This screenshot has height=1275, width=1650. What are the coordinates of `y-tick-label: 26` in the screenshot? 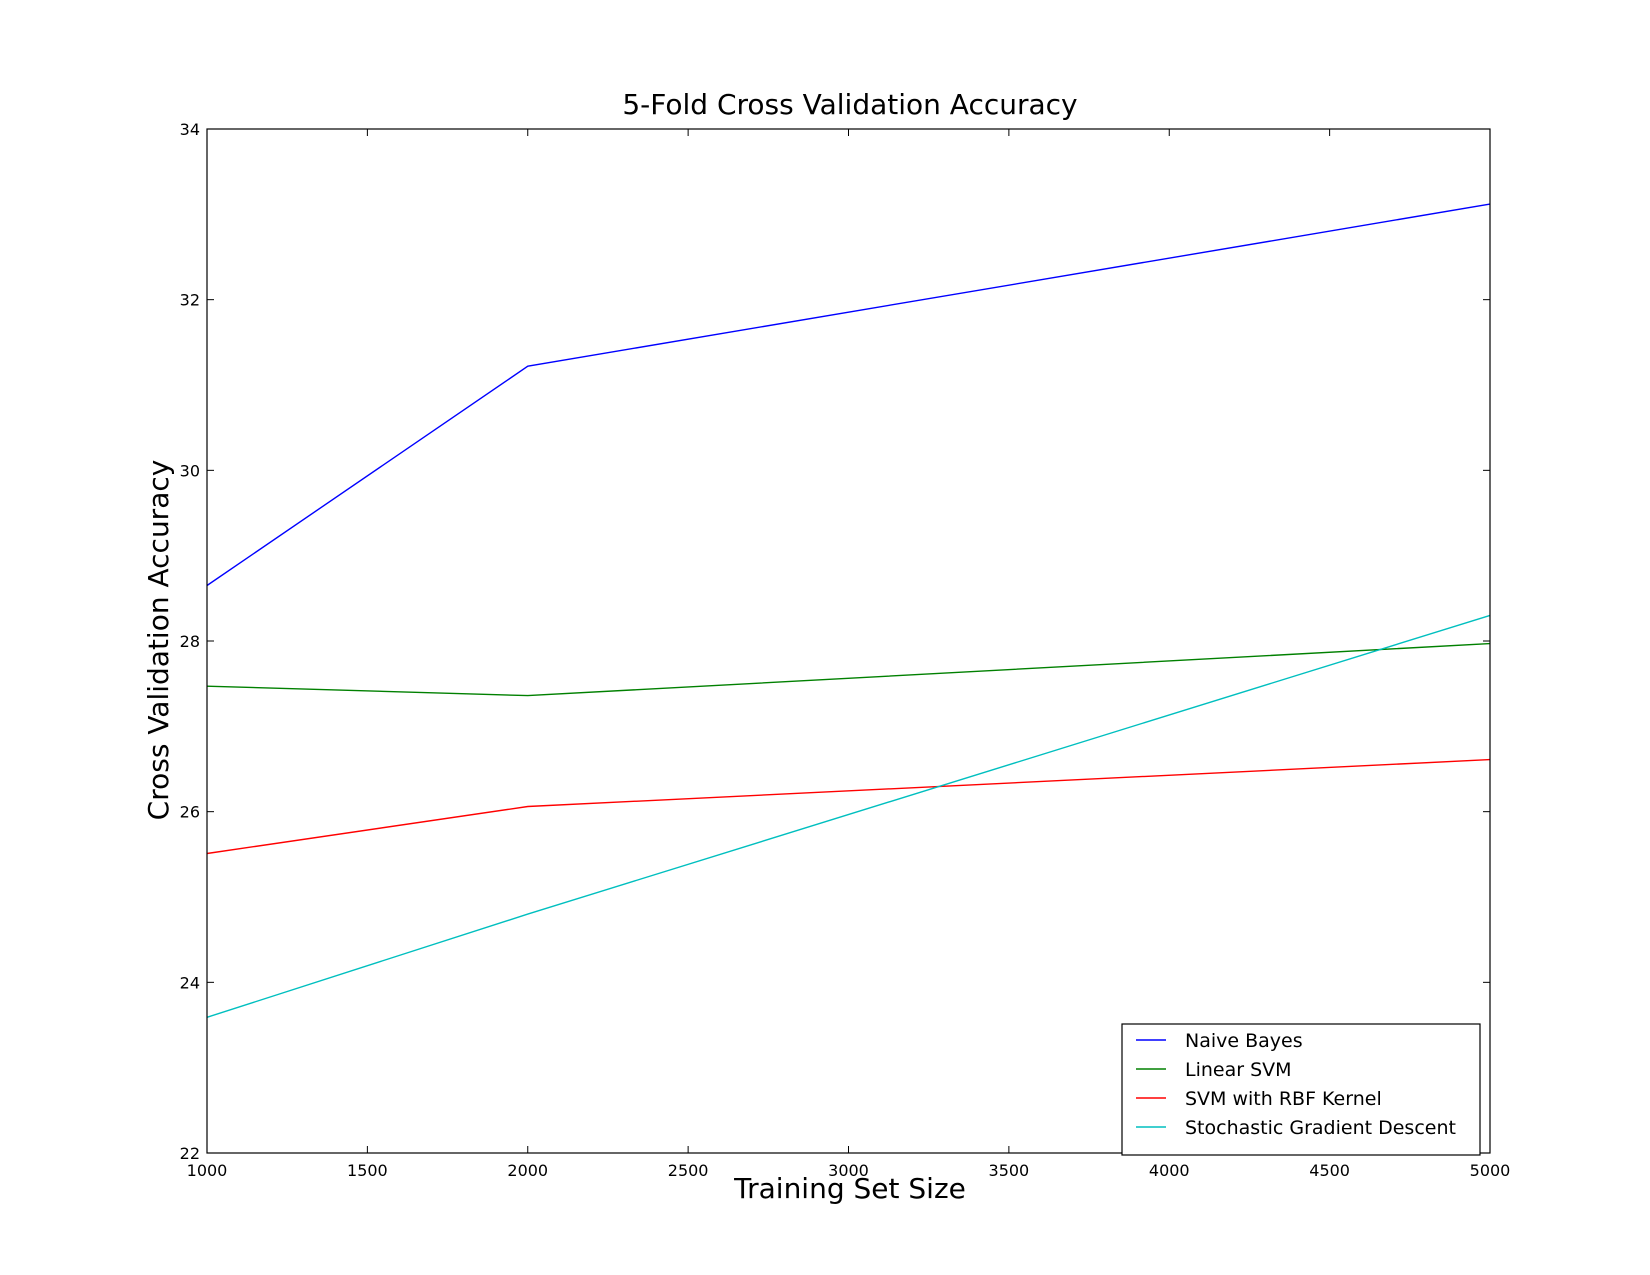 It's located at (190, 812).